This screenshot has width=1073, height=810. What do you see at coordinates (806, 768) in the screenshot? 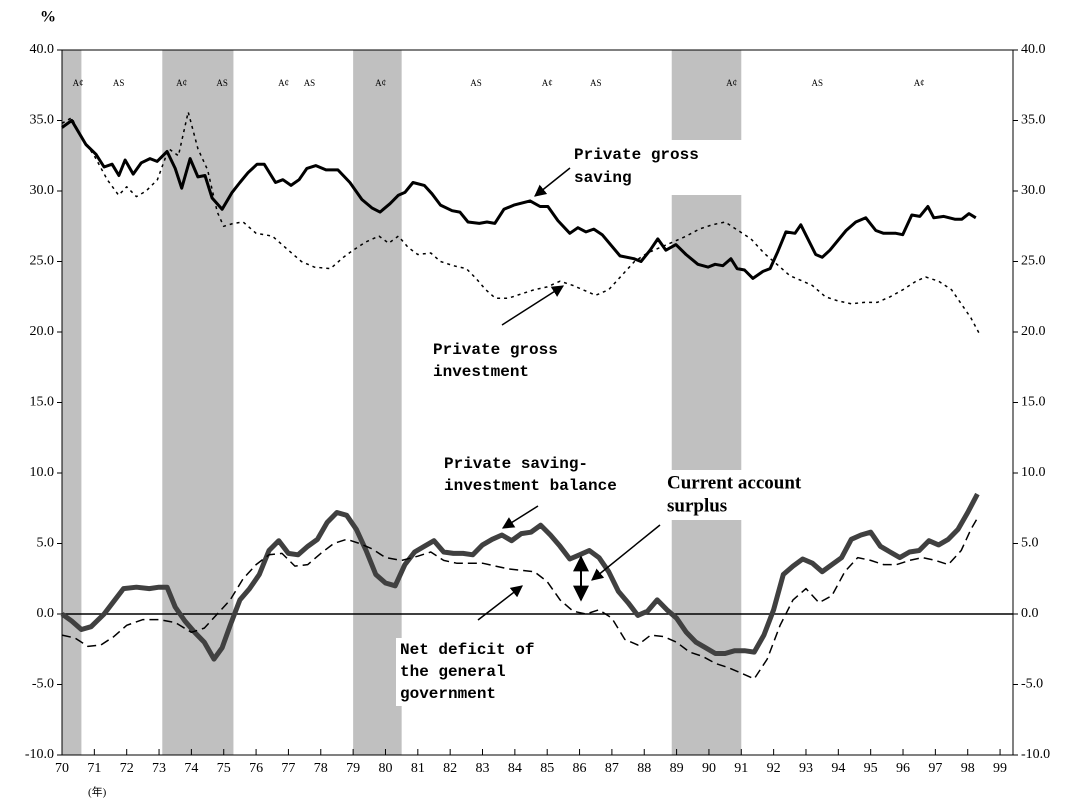
I see `x-tick-label: 93` at bounding box center [806, 768].